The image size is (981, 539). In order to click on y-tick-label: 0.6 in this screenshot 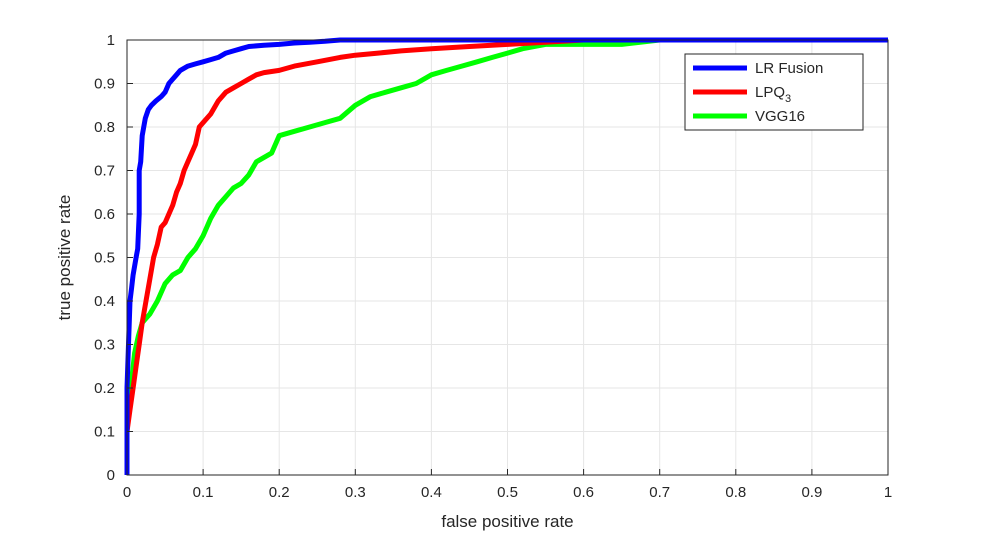, I will do `click(104, 214)`.